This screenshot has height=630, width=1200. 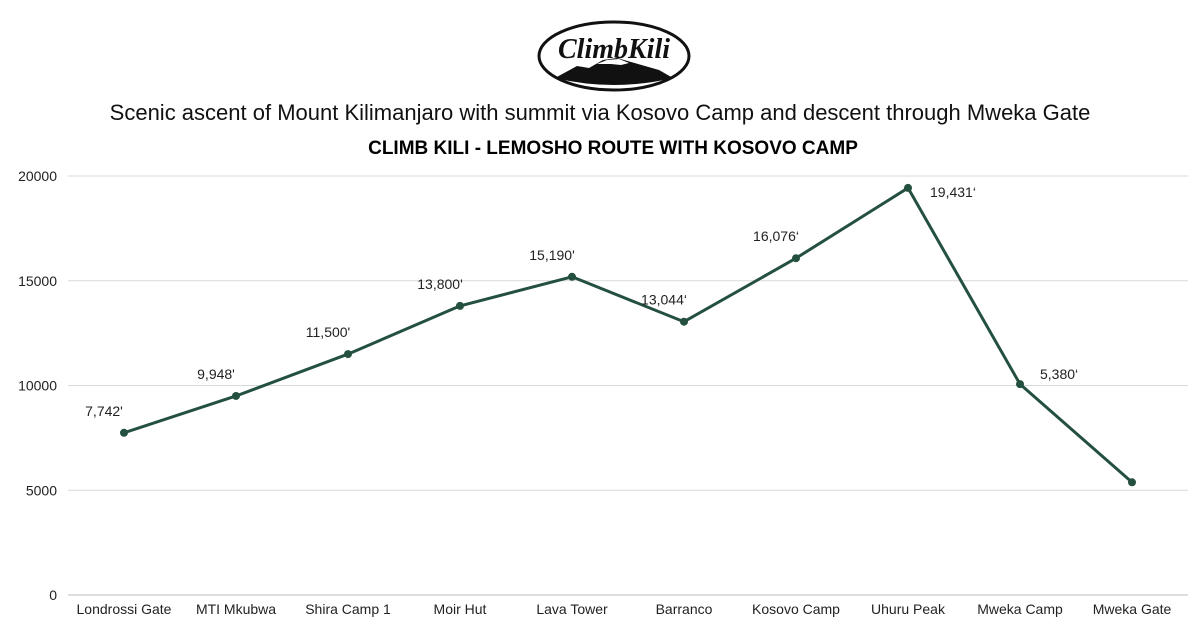 What do you see at coordinates (613, 62) in the screenshot?
I see `snowcap-icon` at bounding box center [613, 62].